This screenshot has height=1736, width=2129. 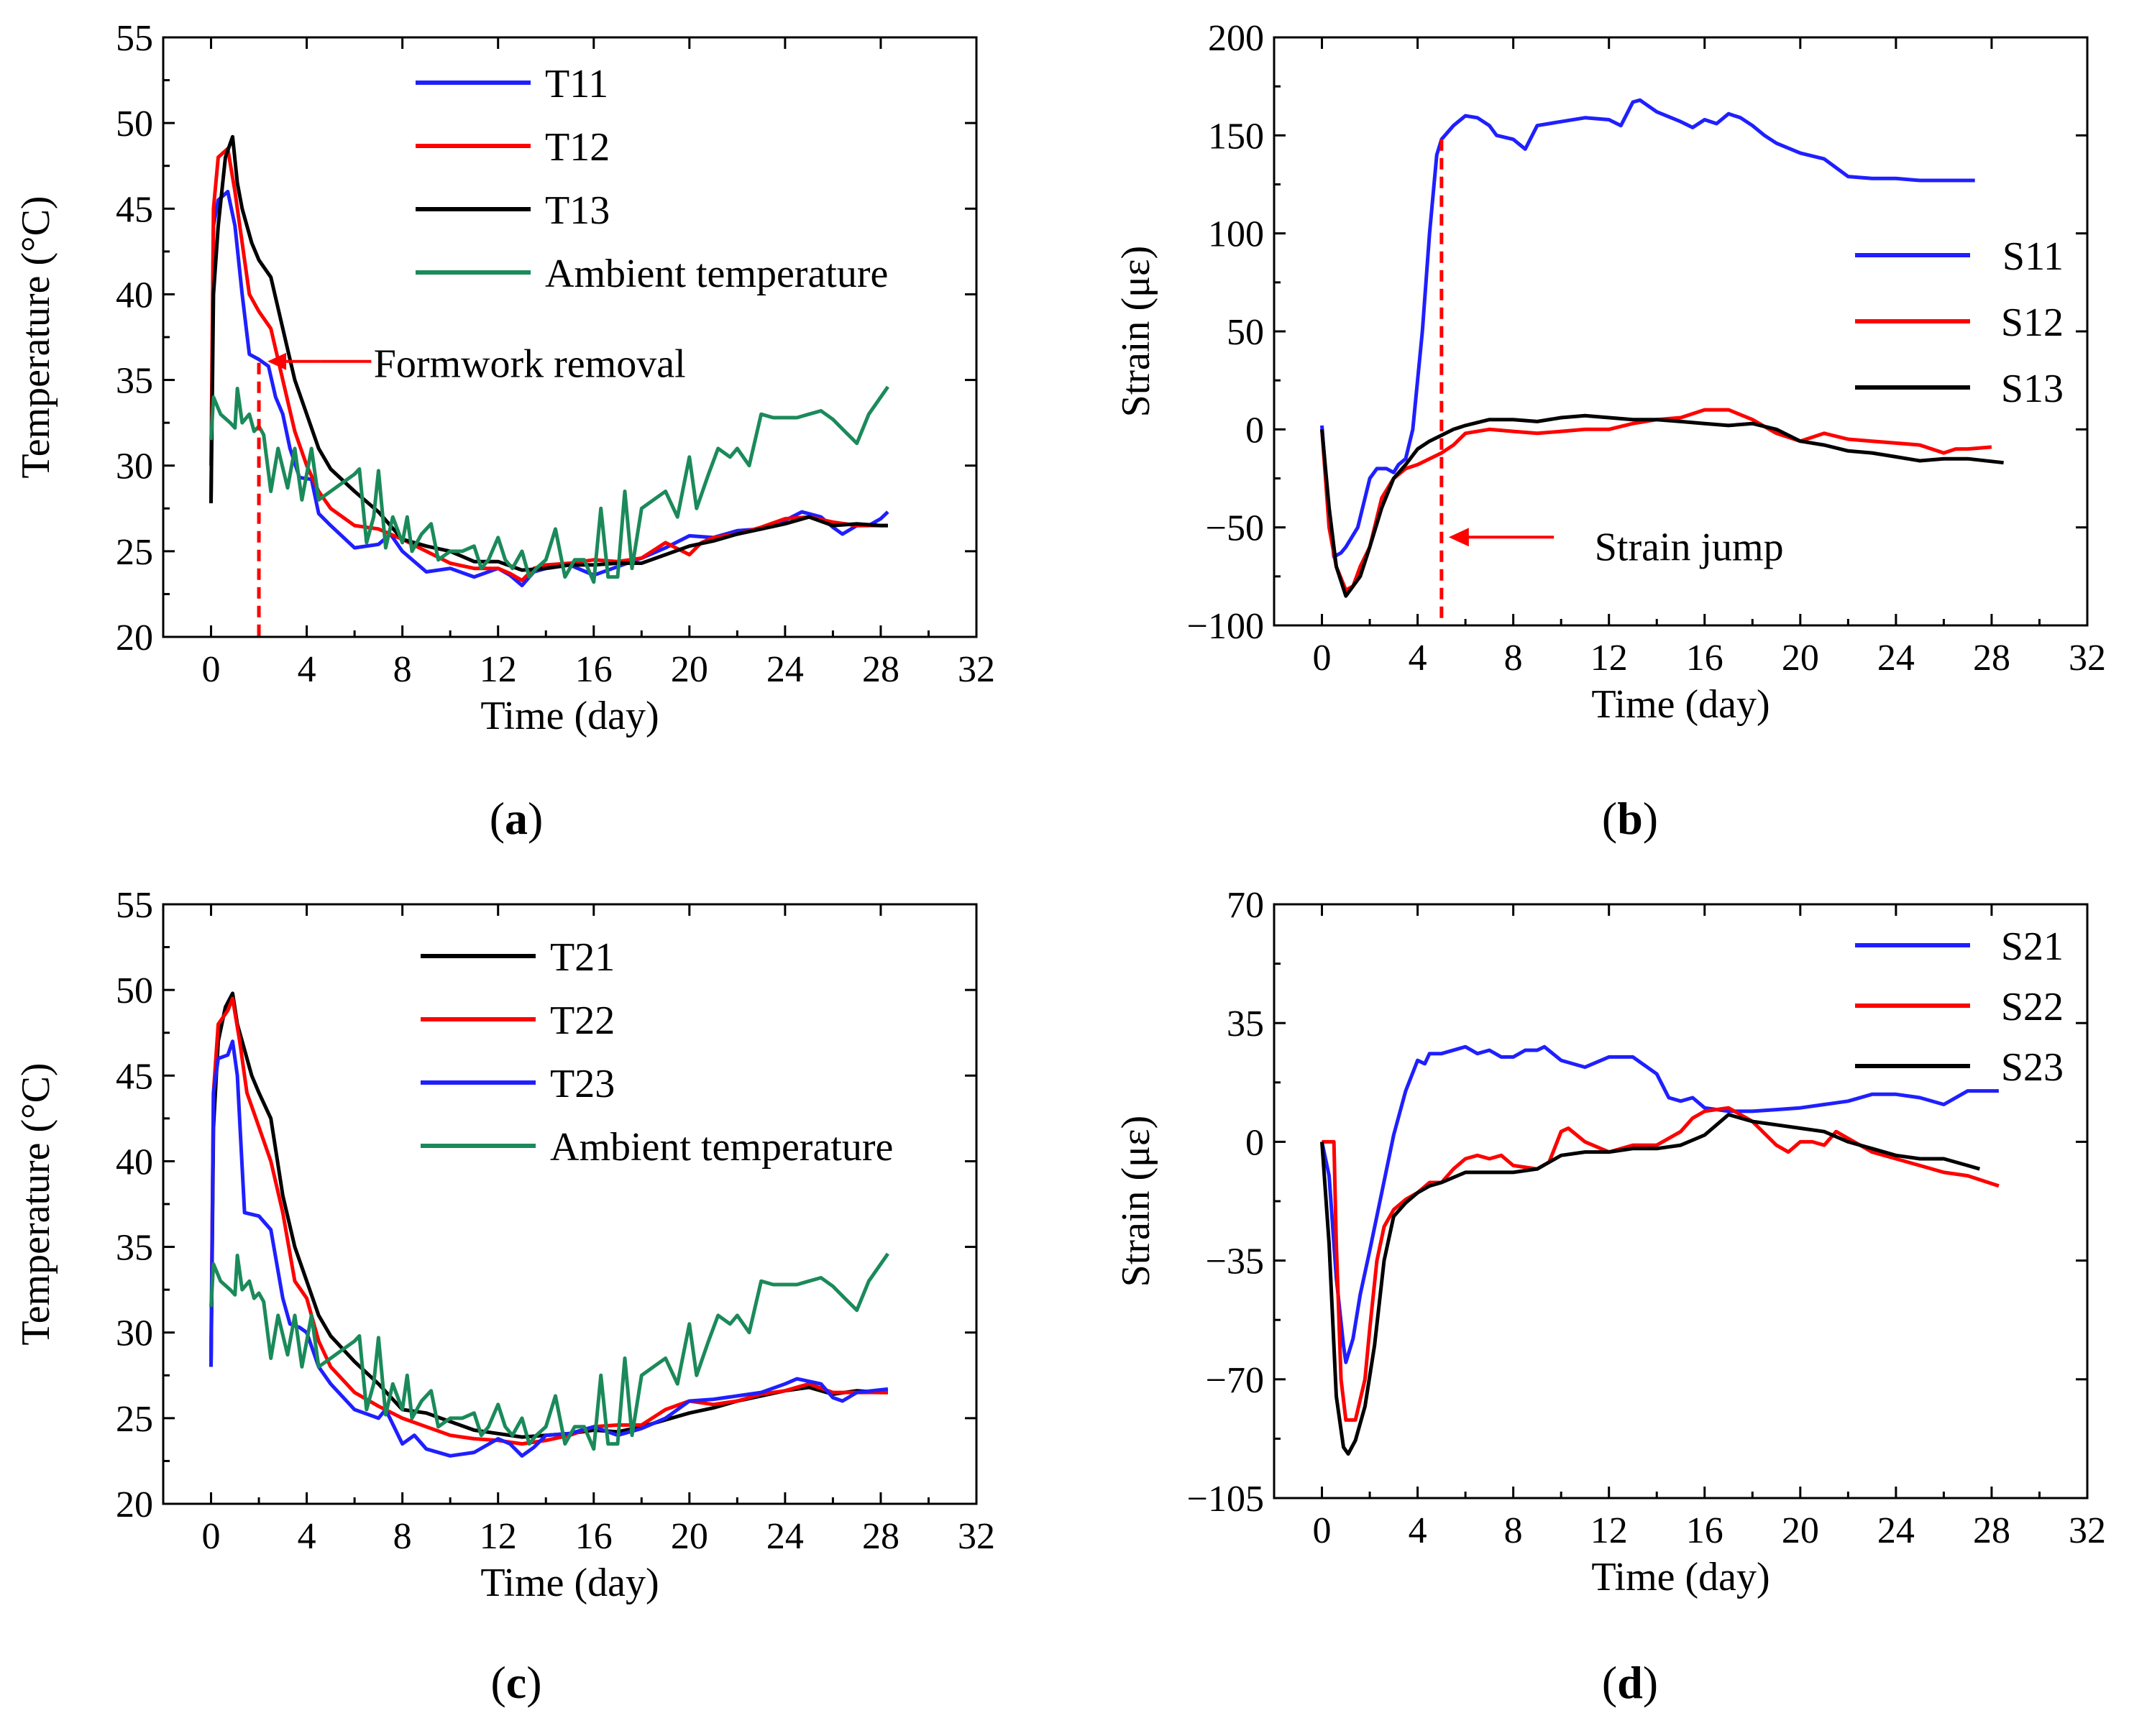 What do you see at coordinates (134, 209) in the screenshot?
I see `y-tick-label: 45` at bounding box center [134, 209].